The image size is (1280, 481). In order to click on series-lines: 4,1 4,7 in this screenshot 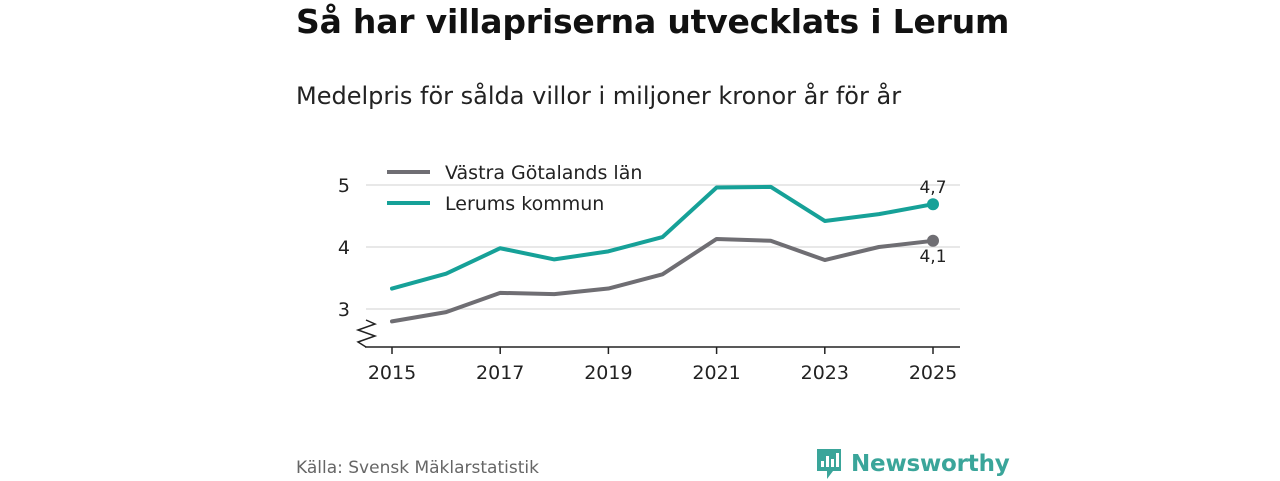, I will do `click(668, 251)`.